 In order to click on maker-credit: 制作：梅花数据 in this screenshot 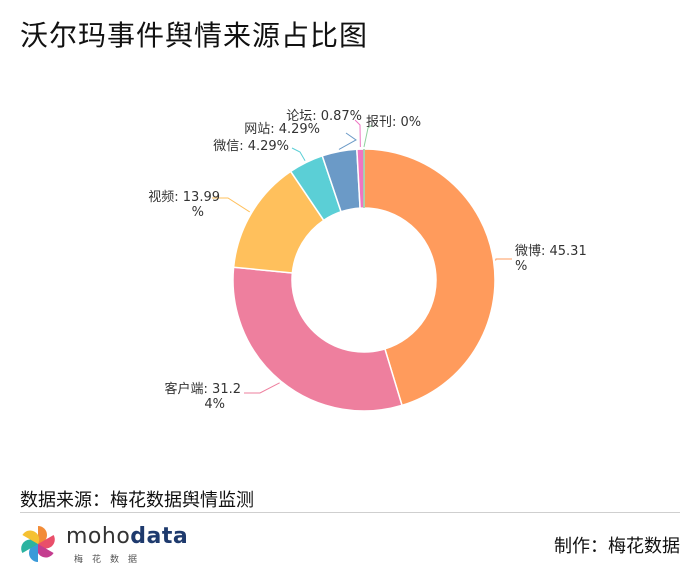, I will do `click(617, 546)`.